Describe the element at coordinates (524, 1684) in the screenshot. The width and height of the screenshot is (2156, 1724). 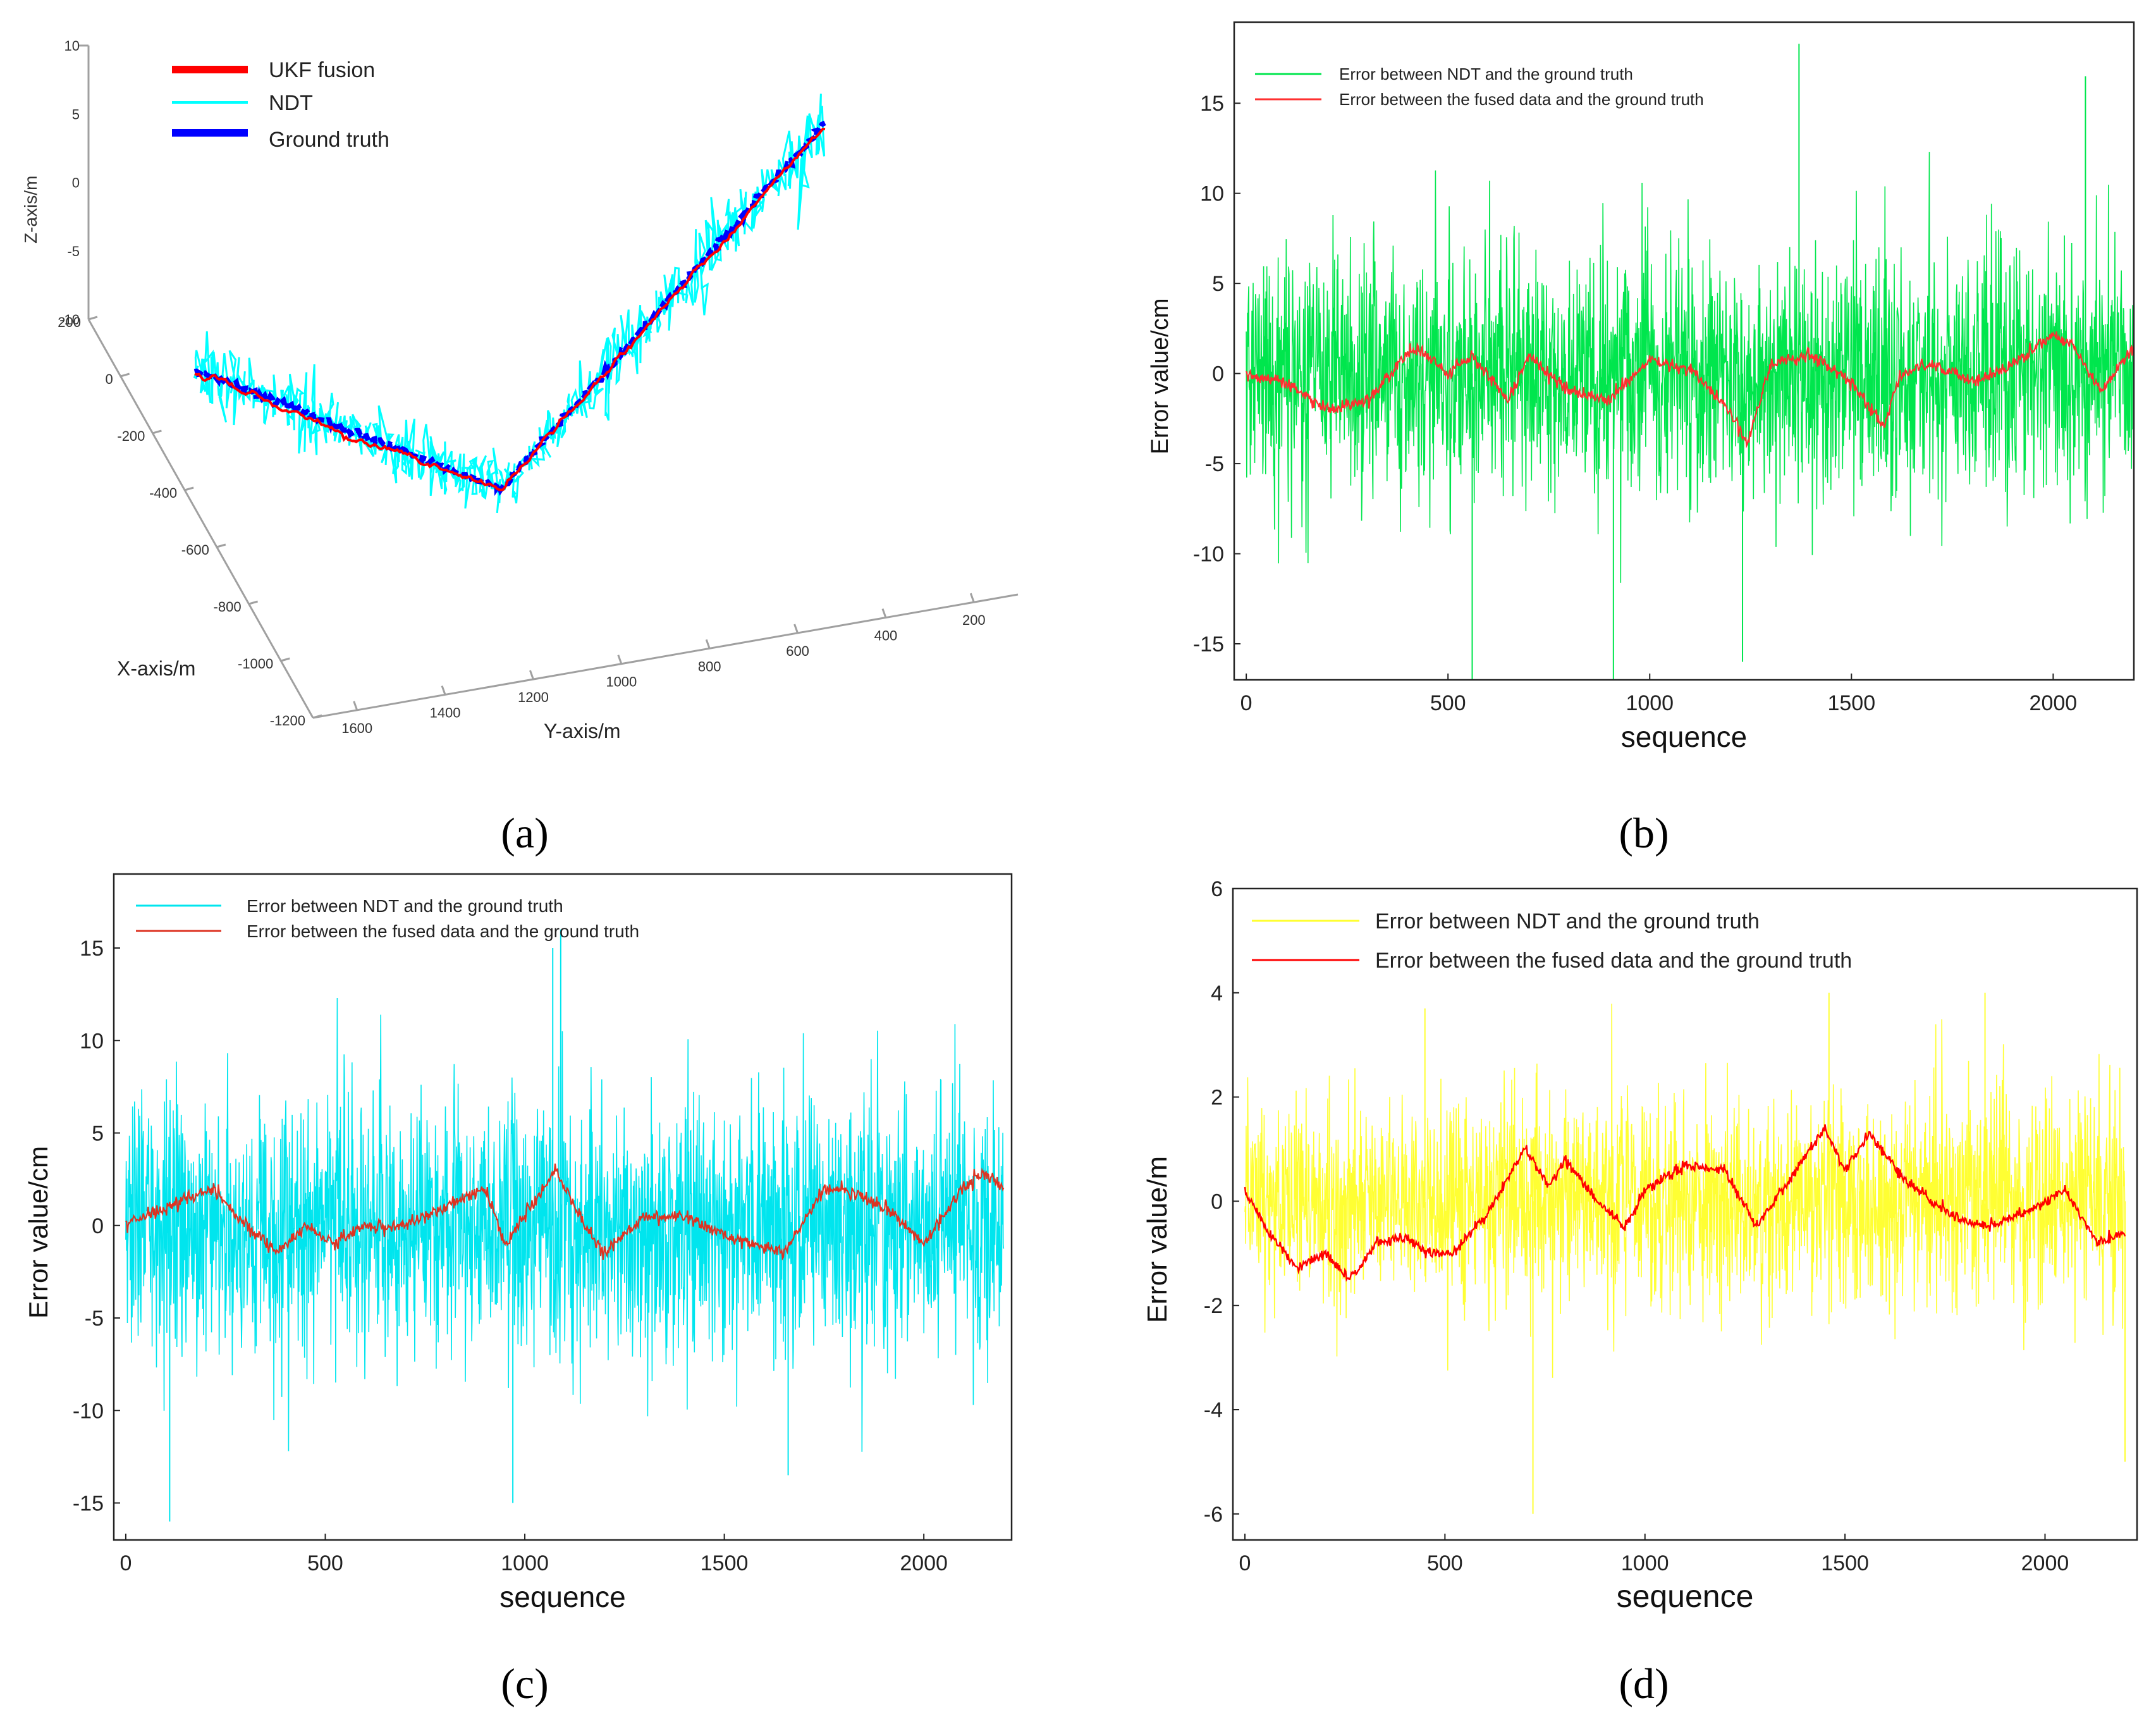
I see `panel-label-c: (c)` at that location.